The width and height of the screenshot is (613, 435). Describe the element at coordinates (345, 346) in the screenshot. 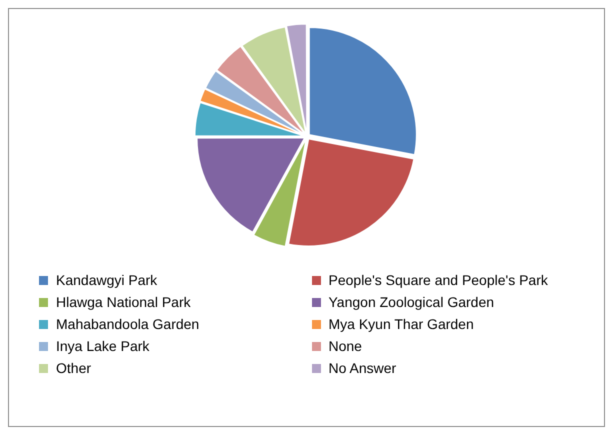

I see `legend-label: None` at that location.